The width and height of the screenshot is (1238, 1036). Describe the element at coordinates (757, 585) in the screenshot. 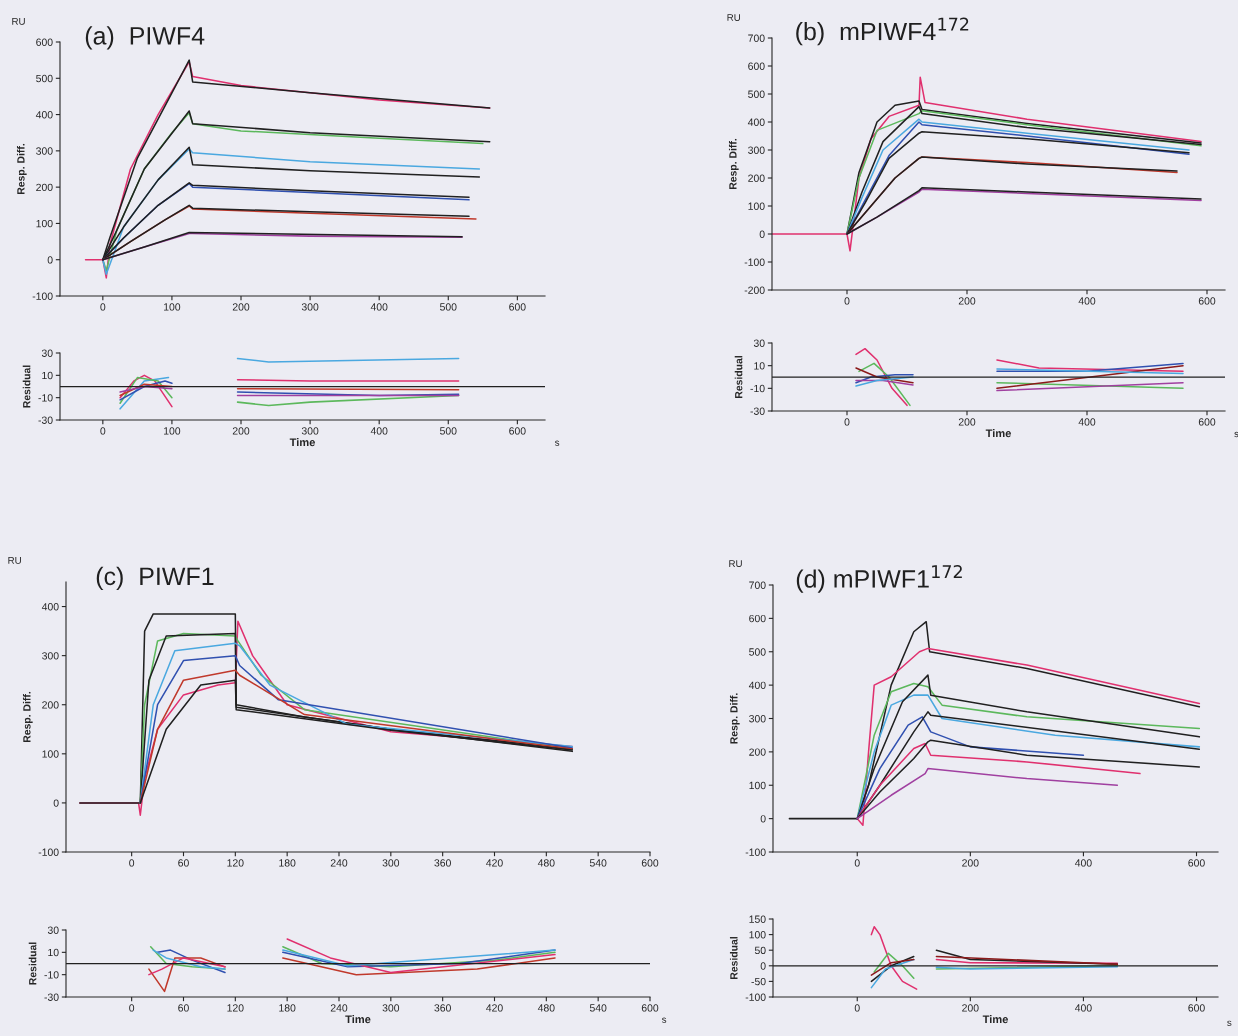

I see `y-tick-label: 700` at that location.